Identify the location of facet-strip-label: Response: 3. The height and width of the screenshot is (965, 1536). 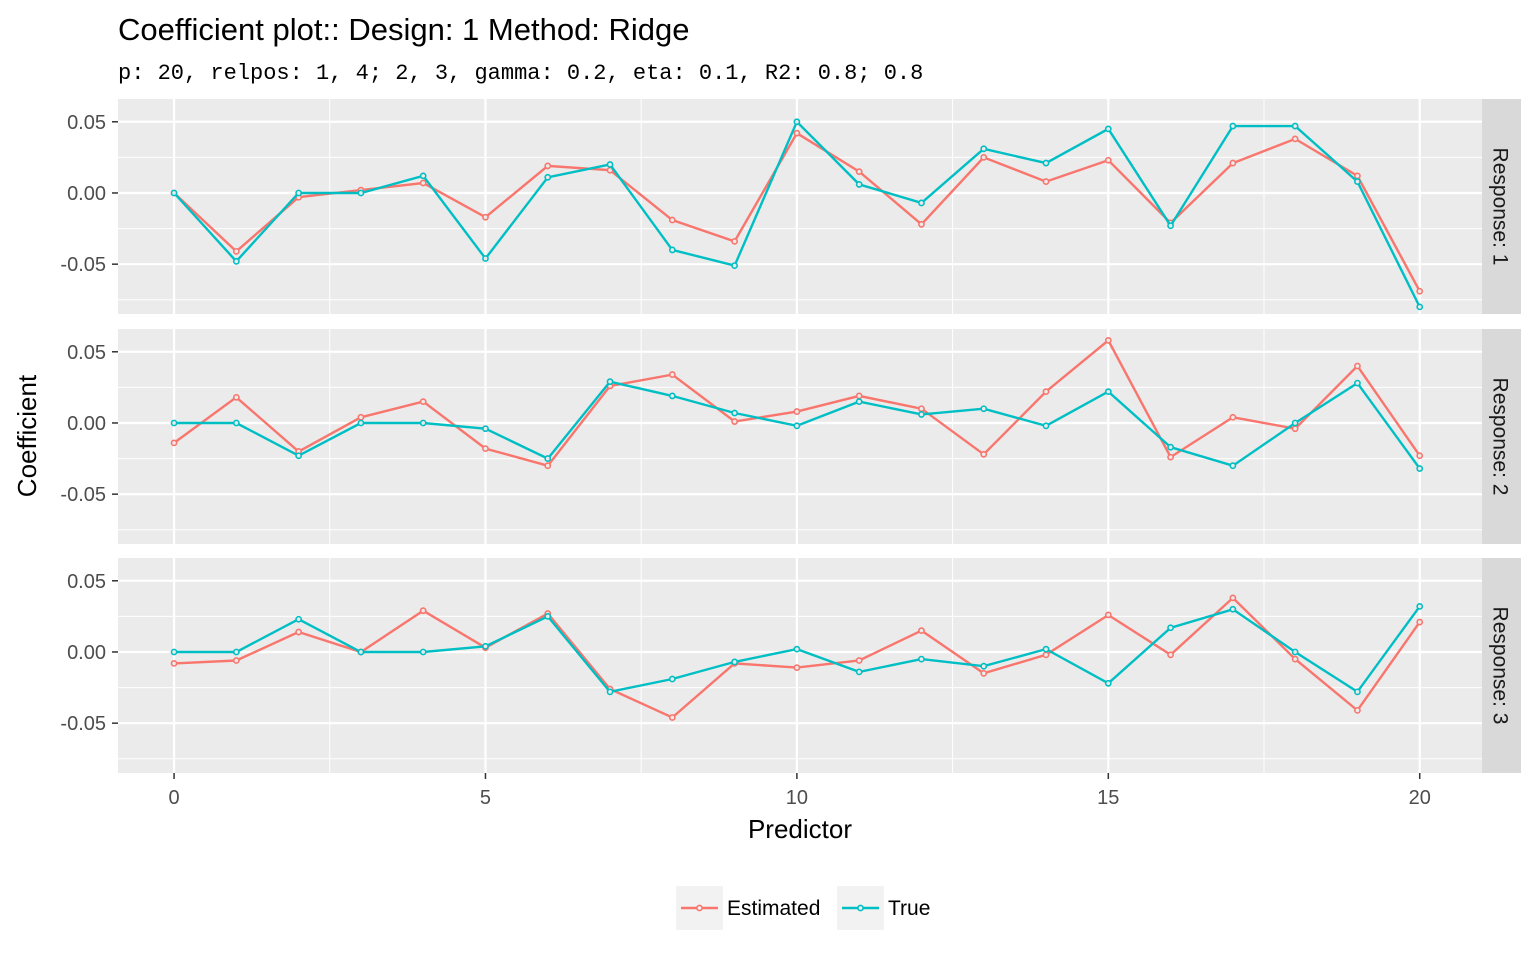
(1500, 666).